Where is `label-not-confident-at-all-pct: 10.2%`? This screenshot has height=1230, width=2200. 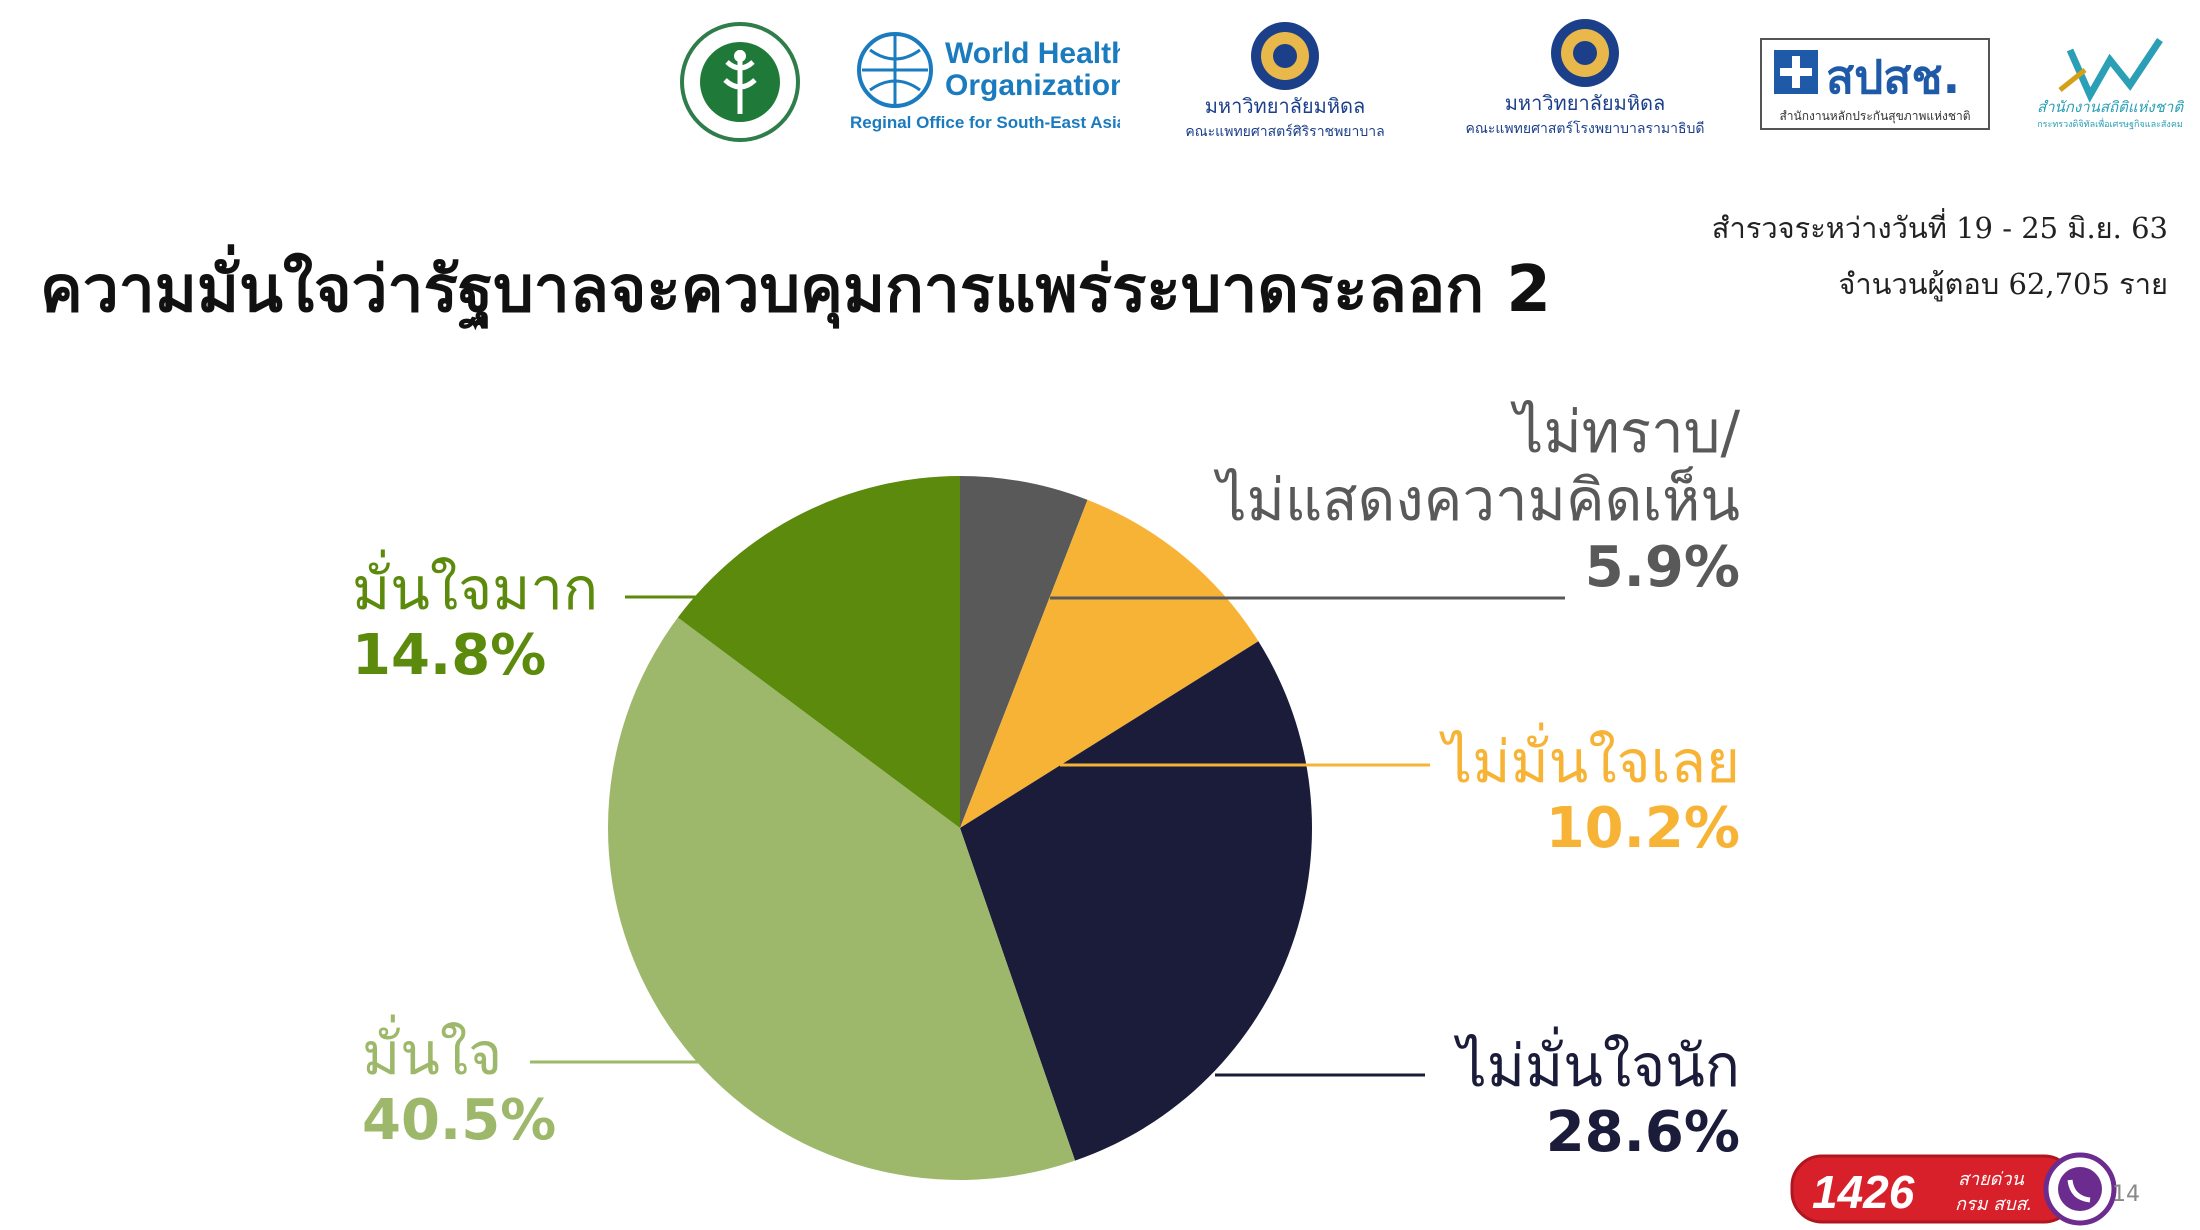 label-not-confident-at-all-pct: 10.2% is located at coordinates (1642, 829).